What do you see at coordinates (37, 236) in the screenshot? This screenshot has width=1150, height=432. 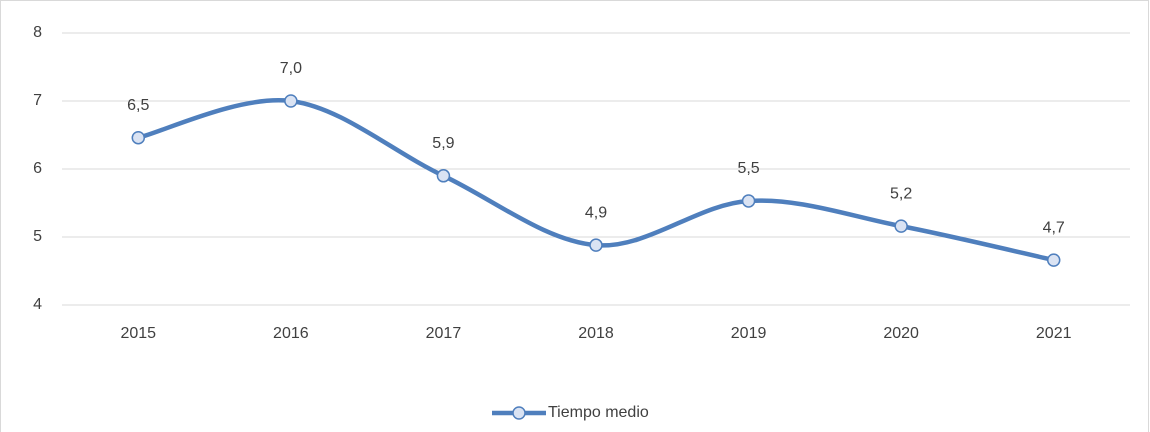 I see `y-tick-label: 5` at bounding box center [37, 236].